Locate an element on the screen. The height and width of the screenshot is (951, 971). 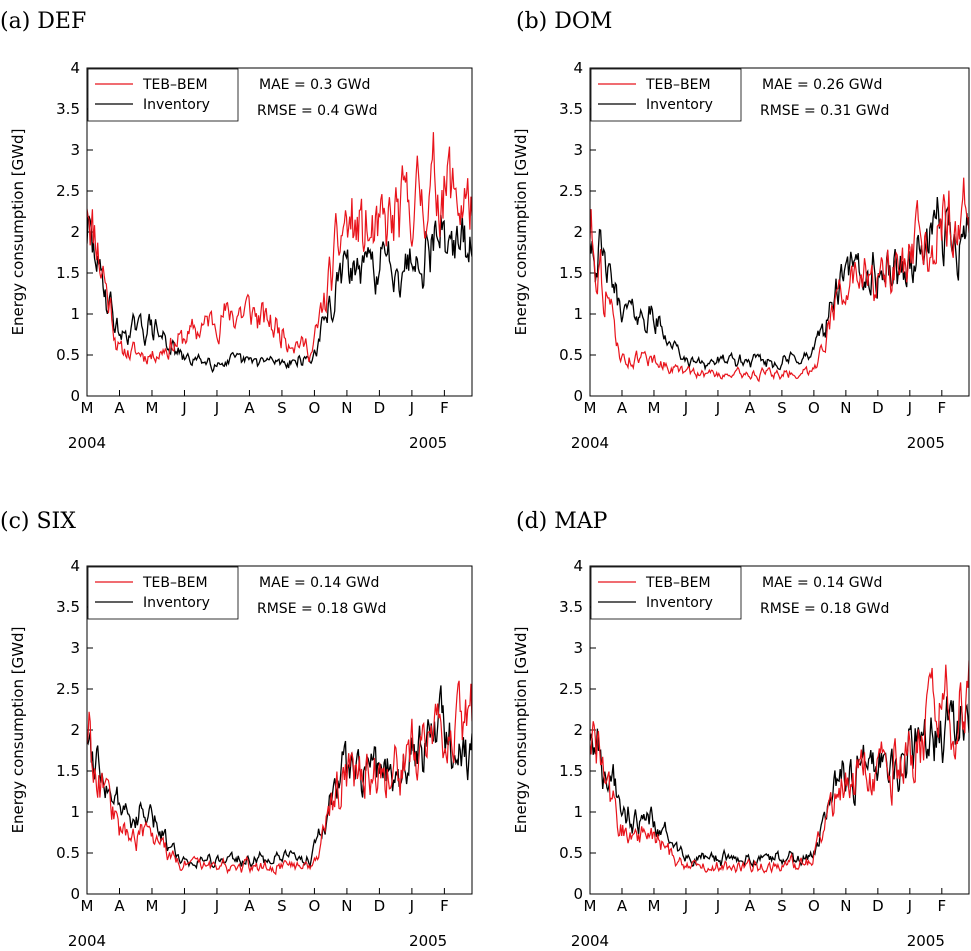
rmse-text: RMSE = 0.4 GWd is located at coordinates (317, 111).